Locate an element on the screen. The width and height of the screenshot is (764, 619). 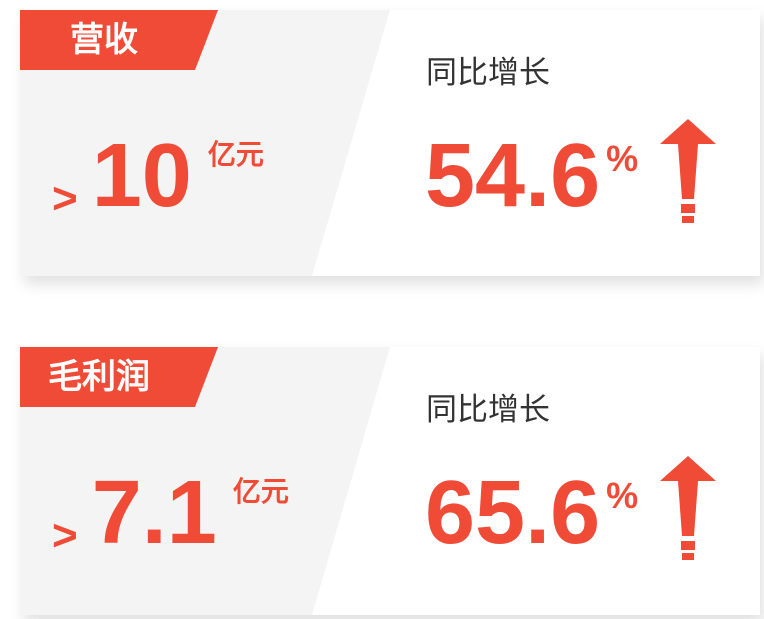
value: 7.1 is located at coordinates (154, 513).